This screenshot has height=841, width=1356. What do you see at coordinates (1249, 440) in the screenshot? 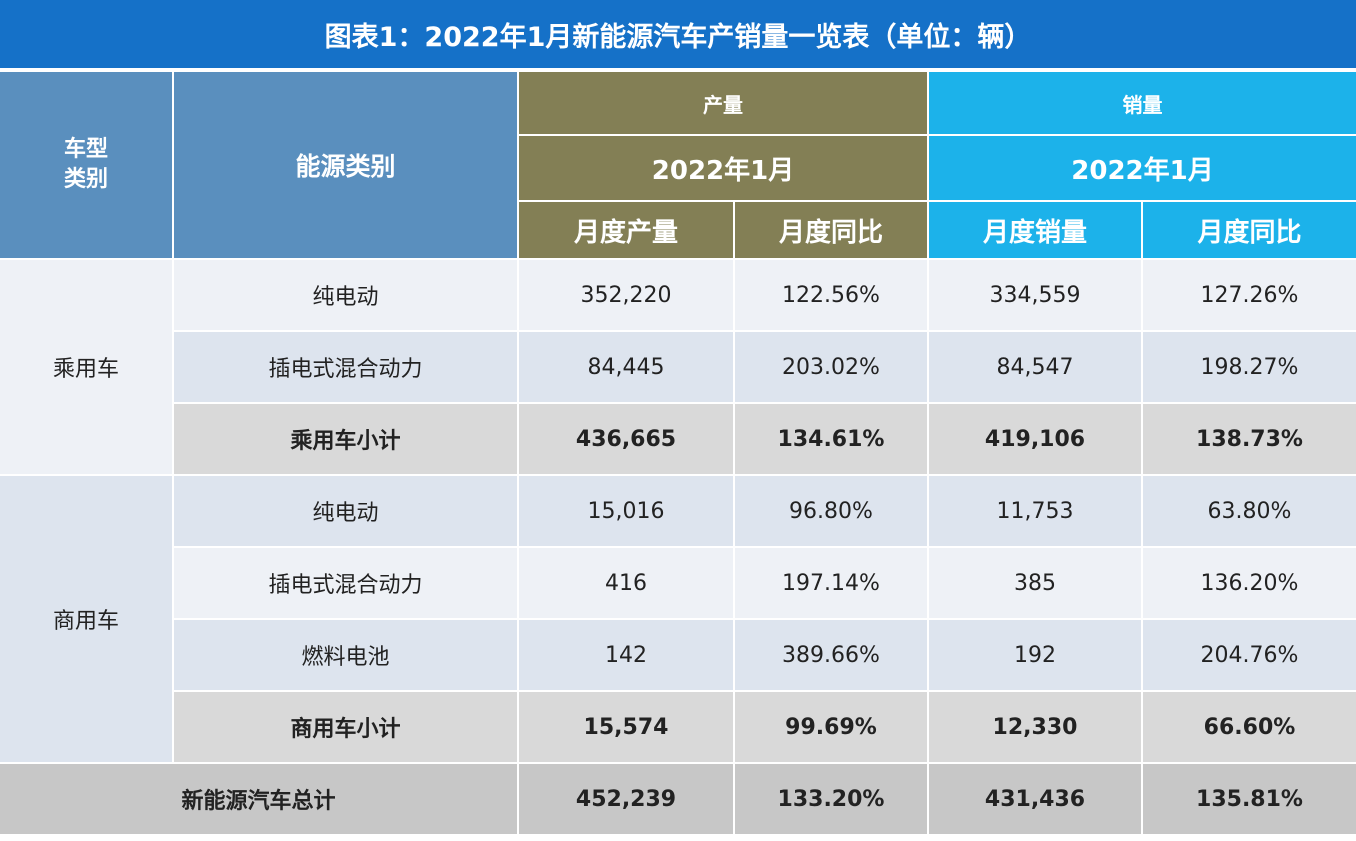
I see `sales-yoy-cell: 138.73%` at bounding box center [1249, 440].